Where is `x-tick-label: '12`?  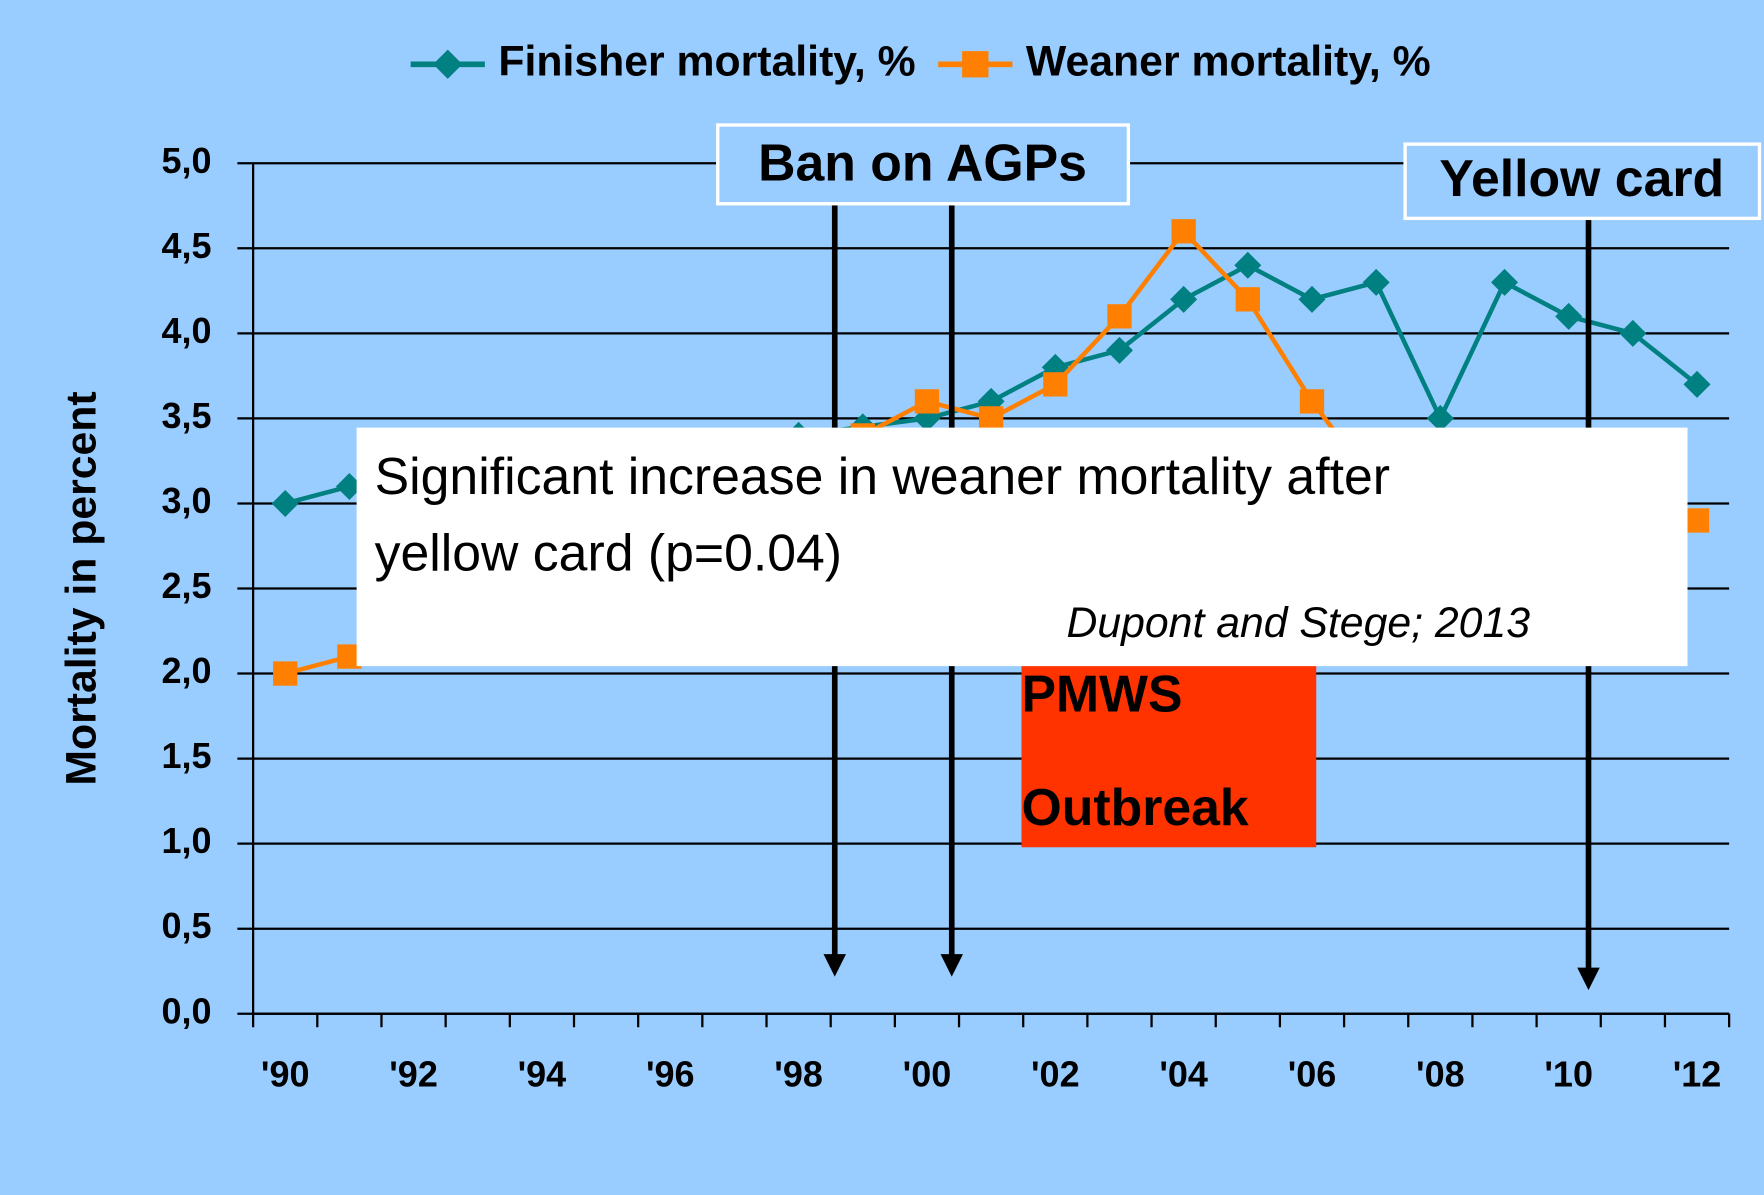
x-tick-label: '12 is located at coordinates (1697, 1073).